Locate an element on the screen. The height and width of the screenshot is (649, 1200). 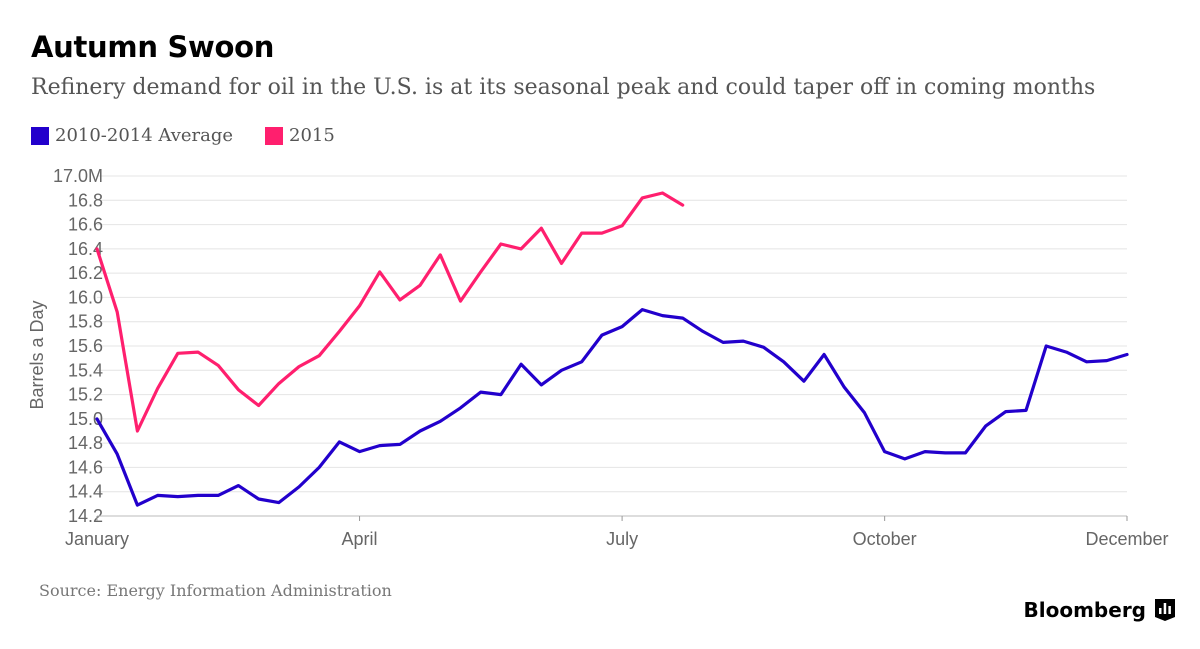
legend: 2010-2014 Average 2015 is located at coordinates (199, 135).